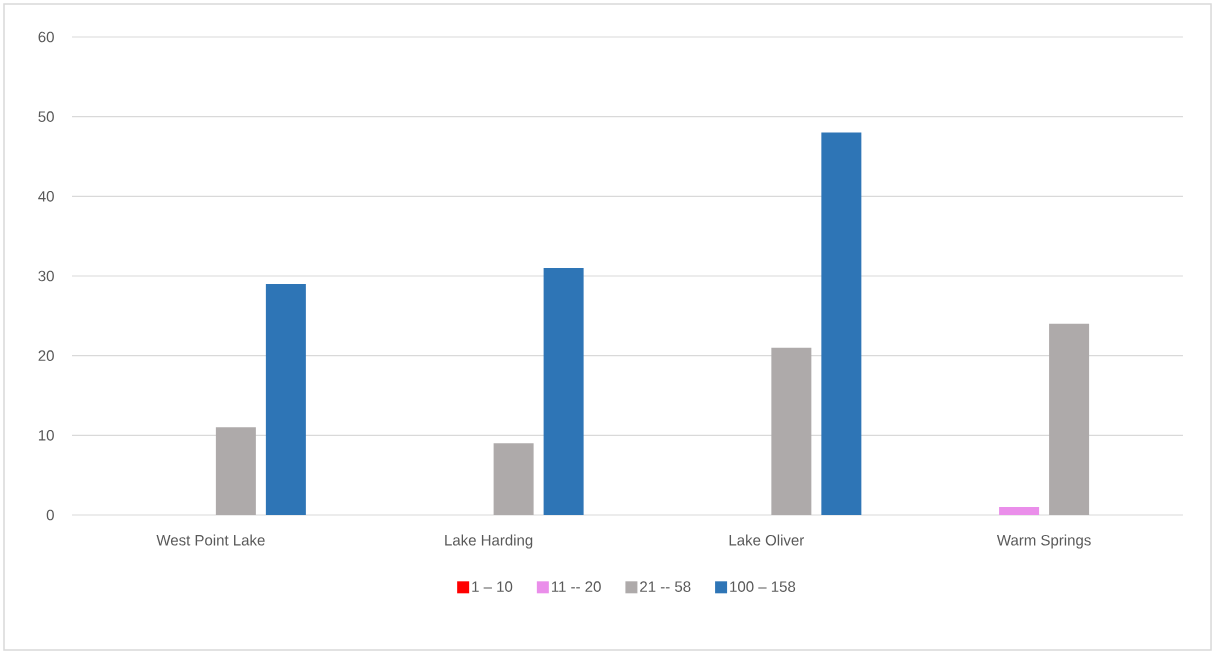  I want to click on x-tick-label: Lake Oliver, so click(767, 540).